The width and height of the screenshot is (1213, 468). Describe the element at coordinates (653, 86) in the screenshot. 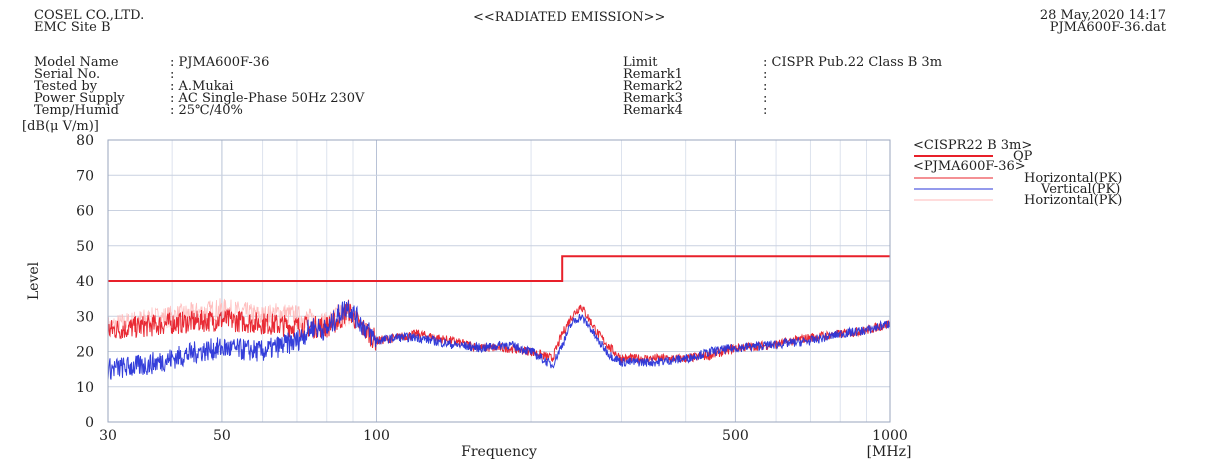

I see `info-label: Remark2` at that location.